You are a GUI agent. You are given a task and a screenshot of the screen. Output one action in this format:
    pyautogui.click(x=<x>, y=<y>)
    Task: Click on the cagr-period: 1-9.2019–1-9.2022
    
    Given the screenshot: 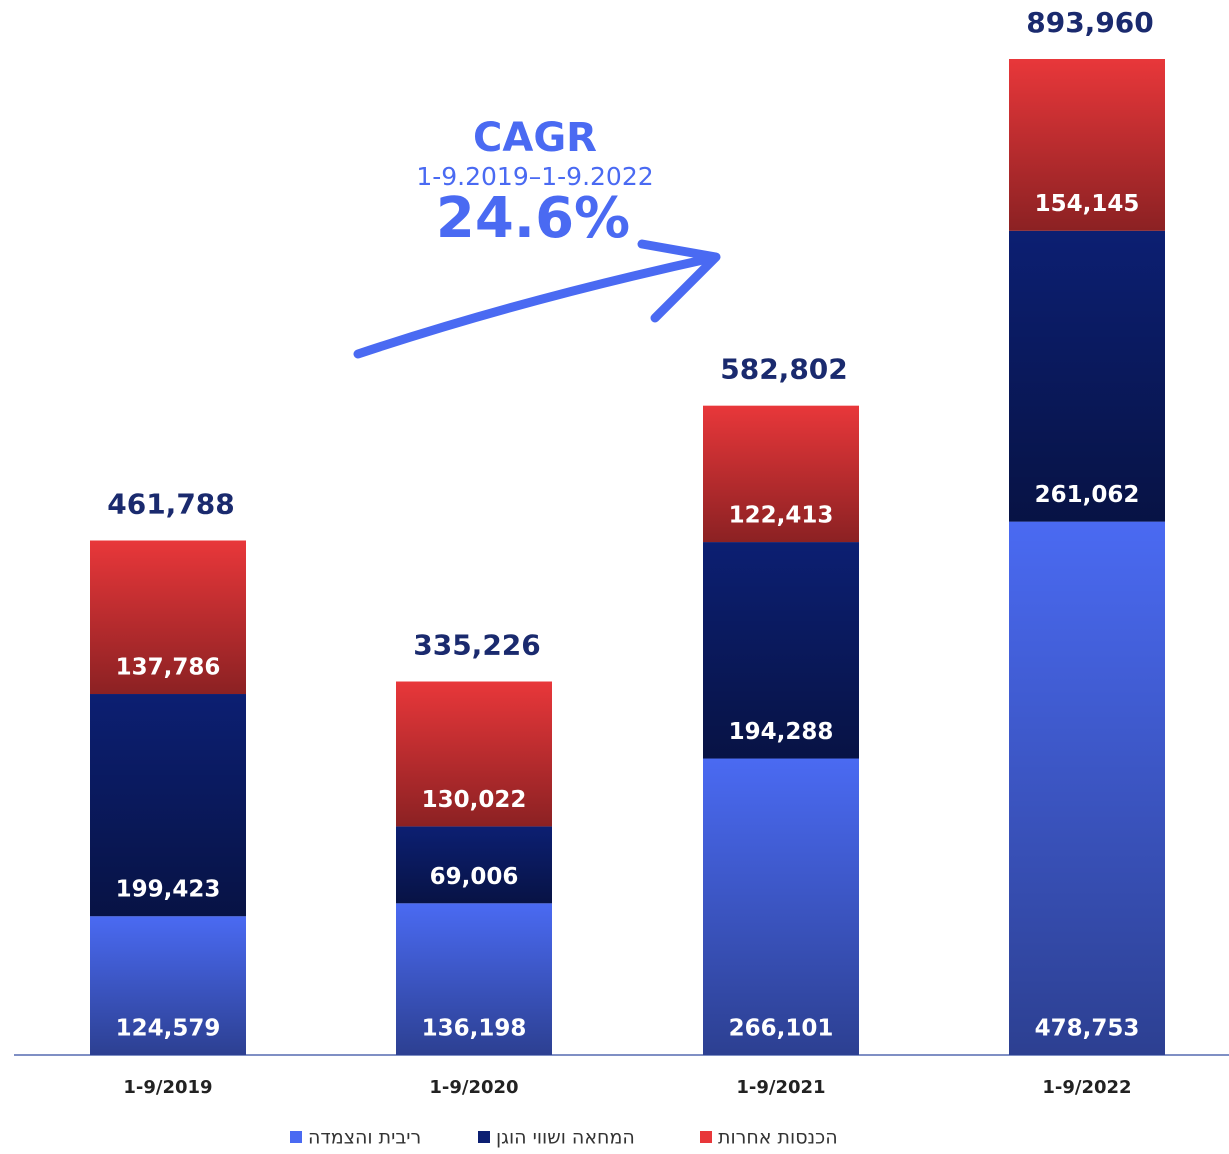 What is the action you would take?
    pyautogui.click(x=534, y=176)
    